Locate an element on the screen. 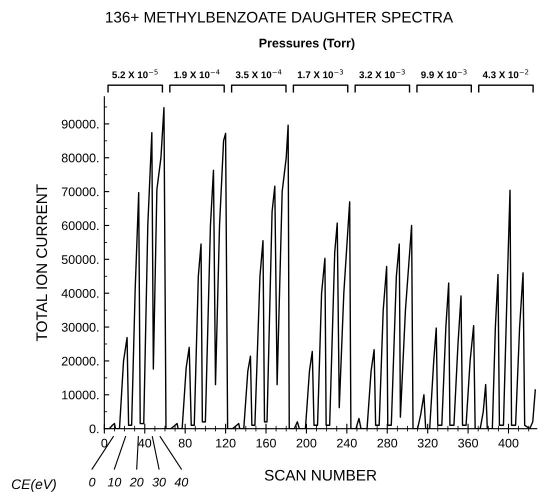  y-tick-label: 30000. is located at coordinates (80, 327).